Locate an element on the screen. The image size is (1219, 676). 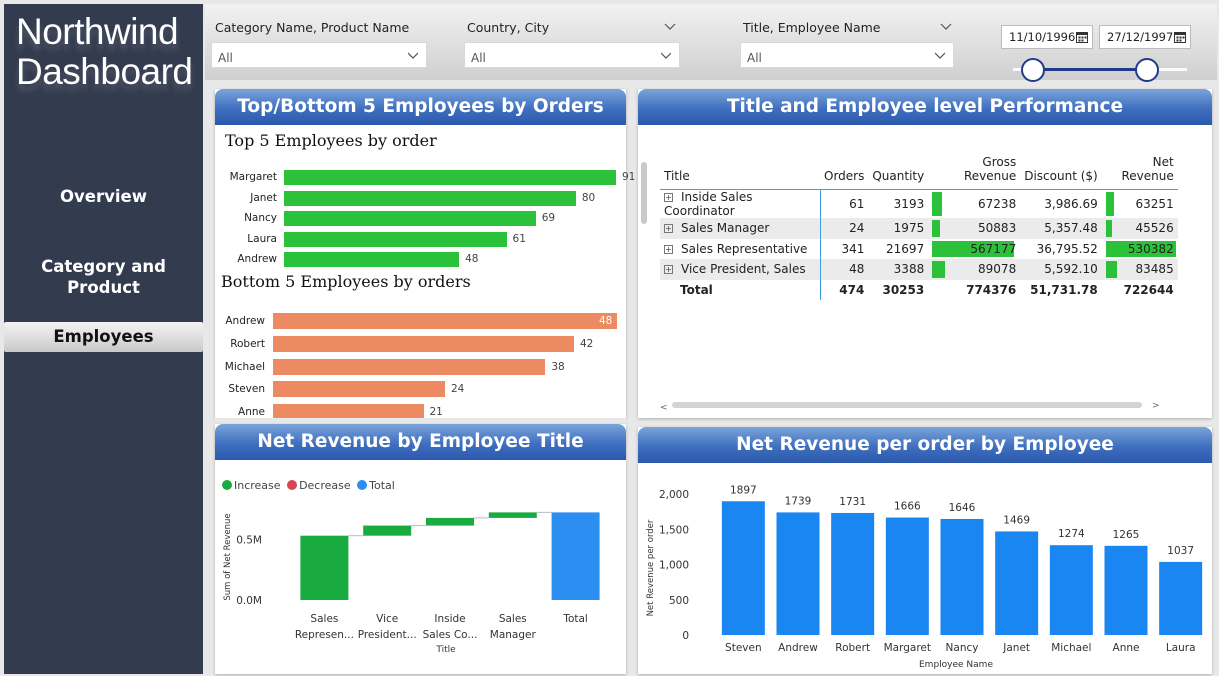
start-date-input: 11/10/1996 is located at coordinates (1047, 37).